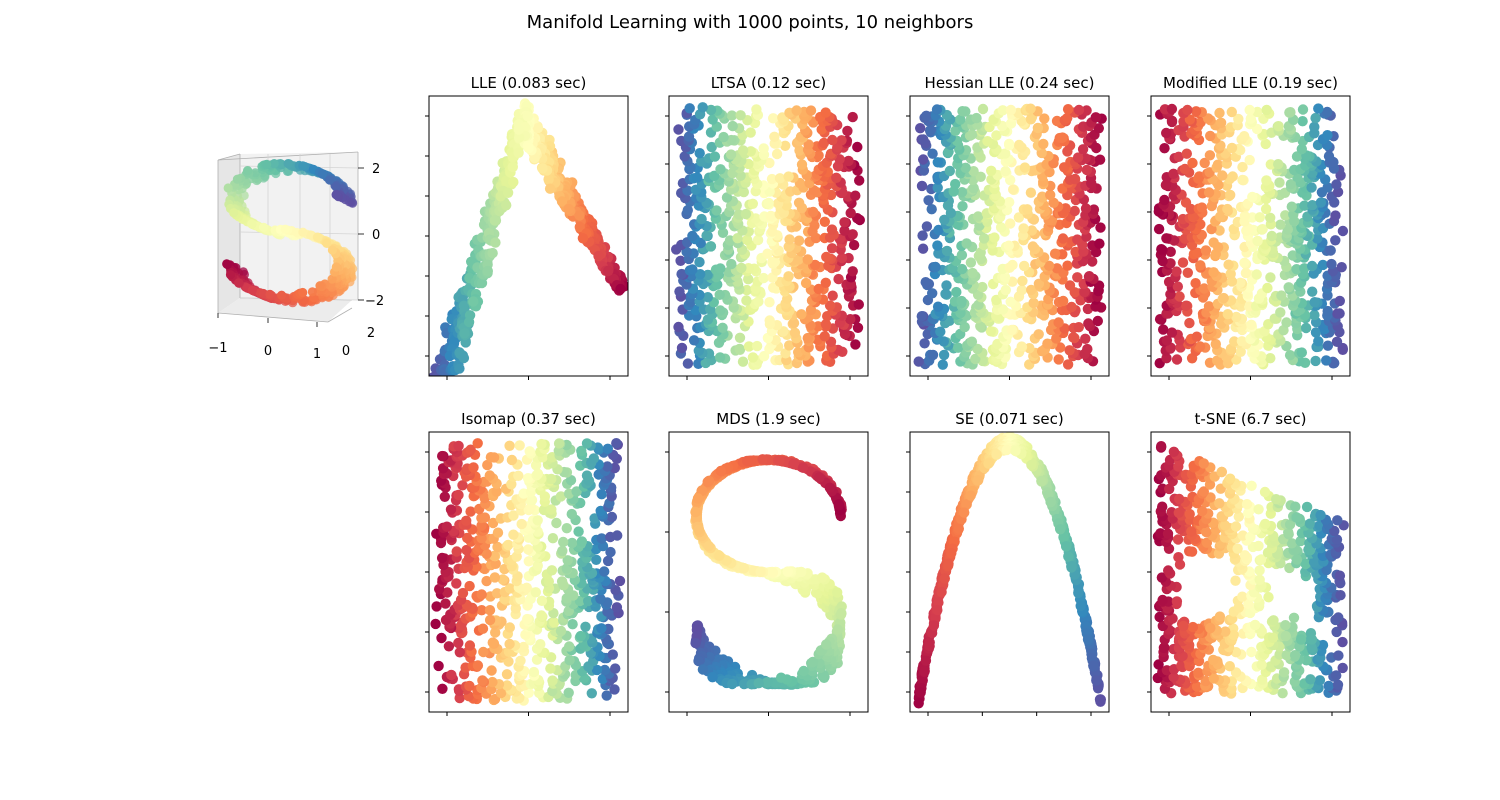 The image size is (1500, 800). I want to click on z-tick-label: 0, so click(376, 235).